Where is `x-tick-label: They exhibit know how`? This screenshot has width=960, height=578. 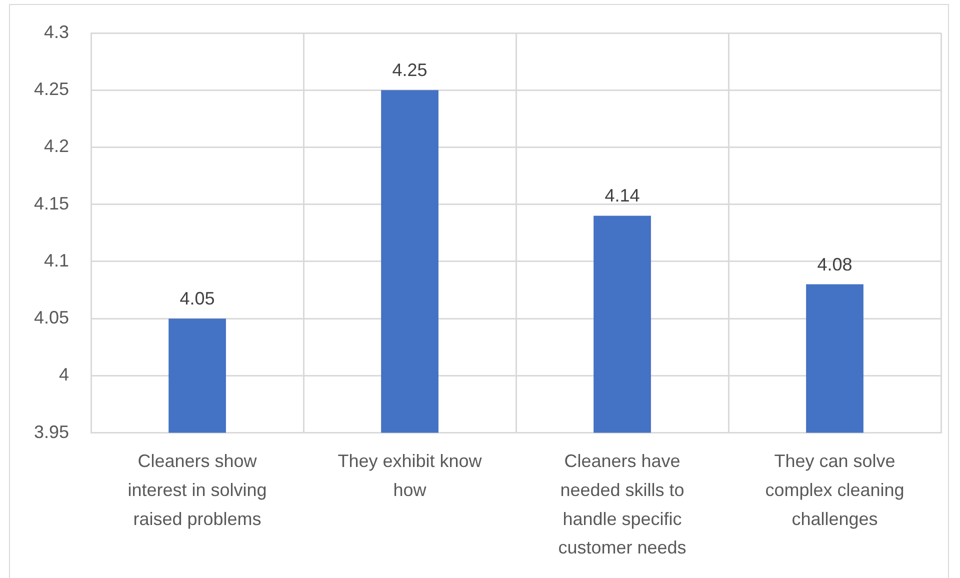
x-tick-label: They exhibit know how is located at coordinates (410, 475).